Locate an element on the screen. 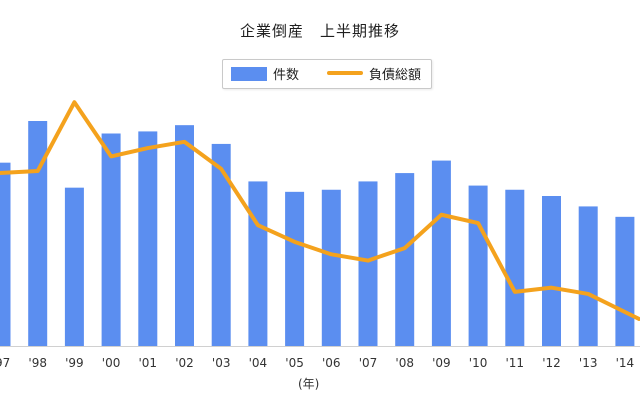 This screenshot has width=640, height=400. x-tick-label: '05 is located at coordinates (294, 363).